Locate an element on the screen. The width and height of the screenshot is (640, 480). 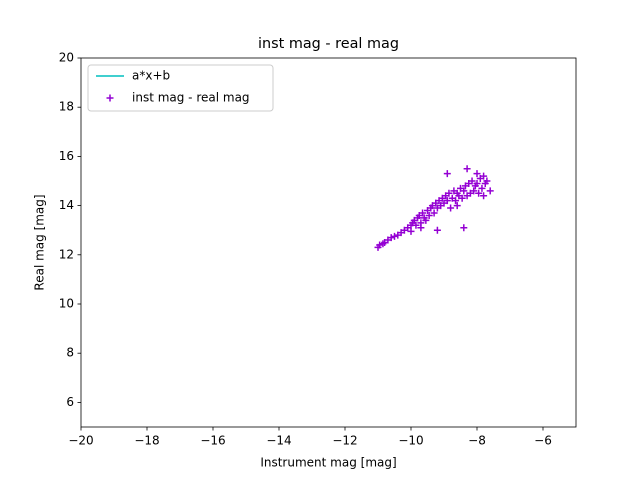
x-tick-label: −18 is located at coordinates (146, 441).